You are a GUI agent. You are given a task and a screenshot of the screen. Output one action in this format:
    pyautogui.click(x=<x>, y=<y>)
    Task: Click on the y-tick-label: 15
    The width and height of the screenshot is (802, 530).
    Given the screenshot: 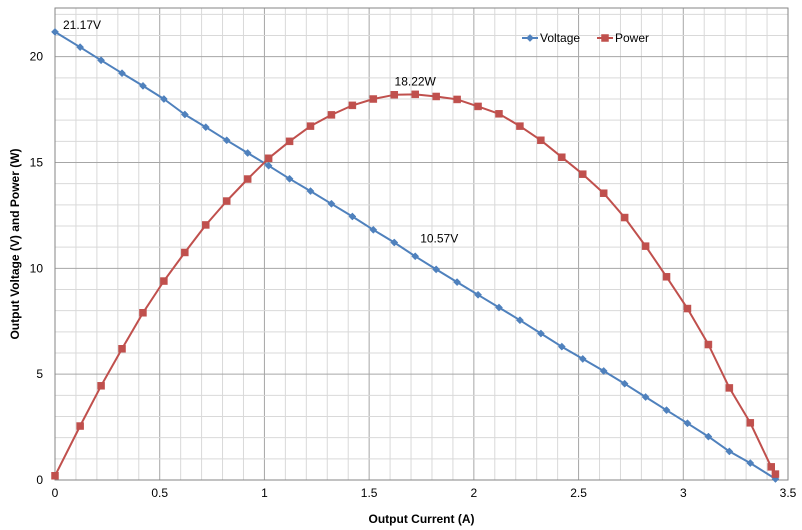 What is the action you would take?
    pyautogui.click(x=37, y=163)
    